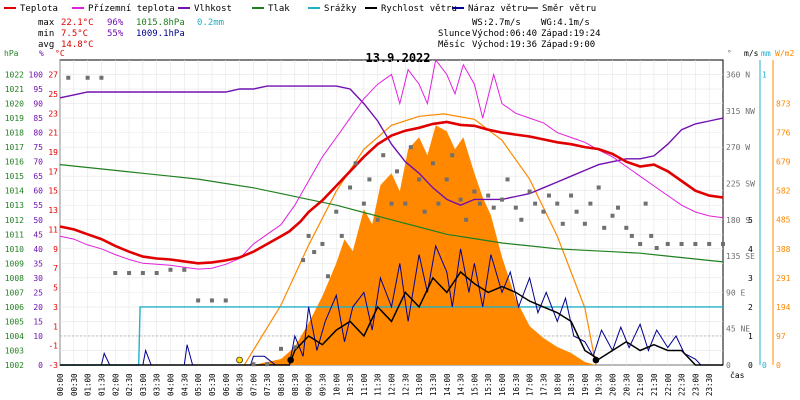 The width and height of the screenshot is (800, 400). What do you see at coordinates (738, 147) in the screenshot?
I see `direction-tick-label: 270 W` at bounding box center [738, 147].